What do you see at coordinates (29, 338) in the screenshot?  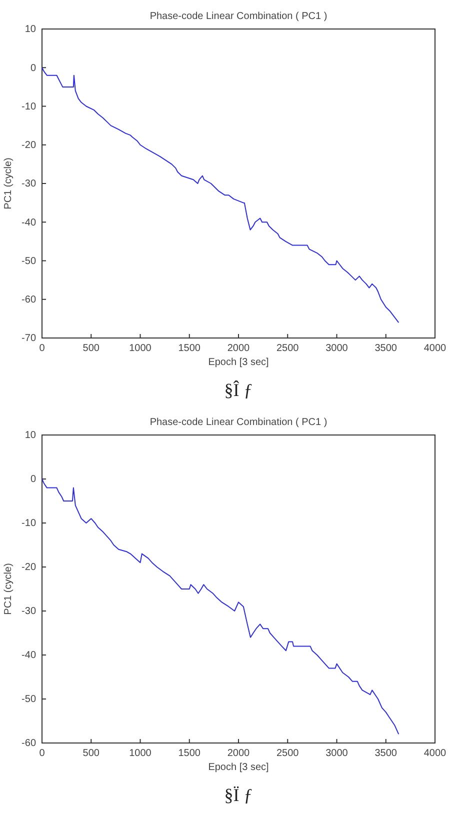 I see `y-tick-label: -70` at bounding box center [29, 338].